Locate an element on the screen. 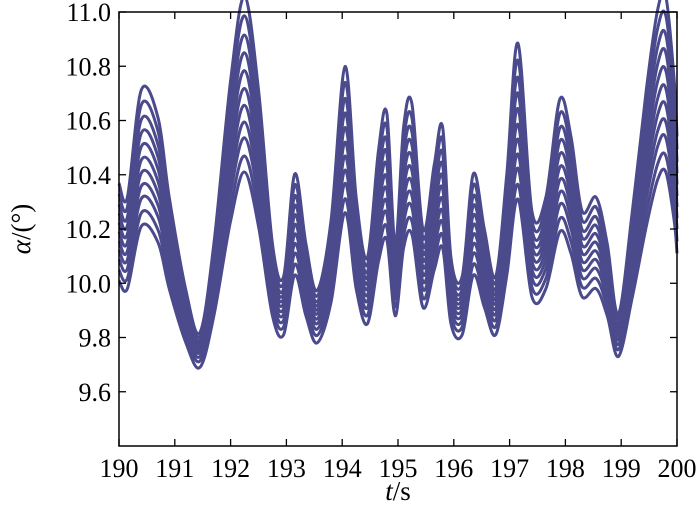  y-tick-label: 10.6 is located at coordinates (89, 121).